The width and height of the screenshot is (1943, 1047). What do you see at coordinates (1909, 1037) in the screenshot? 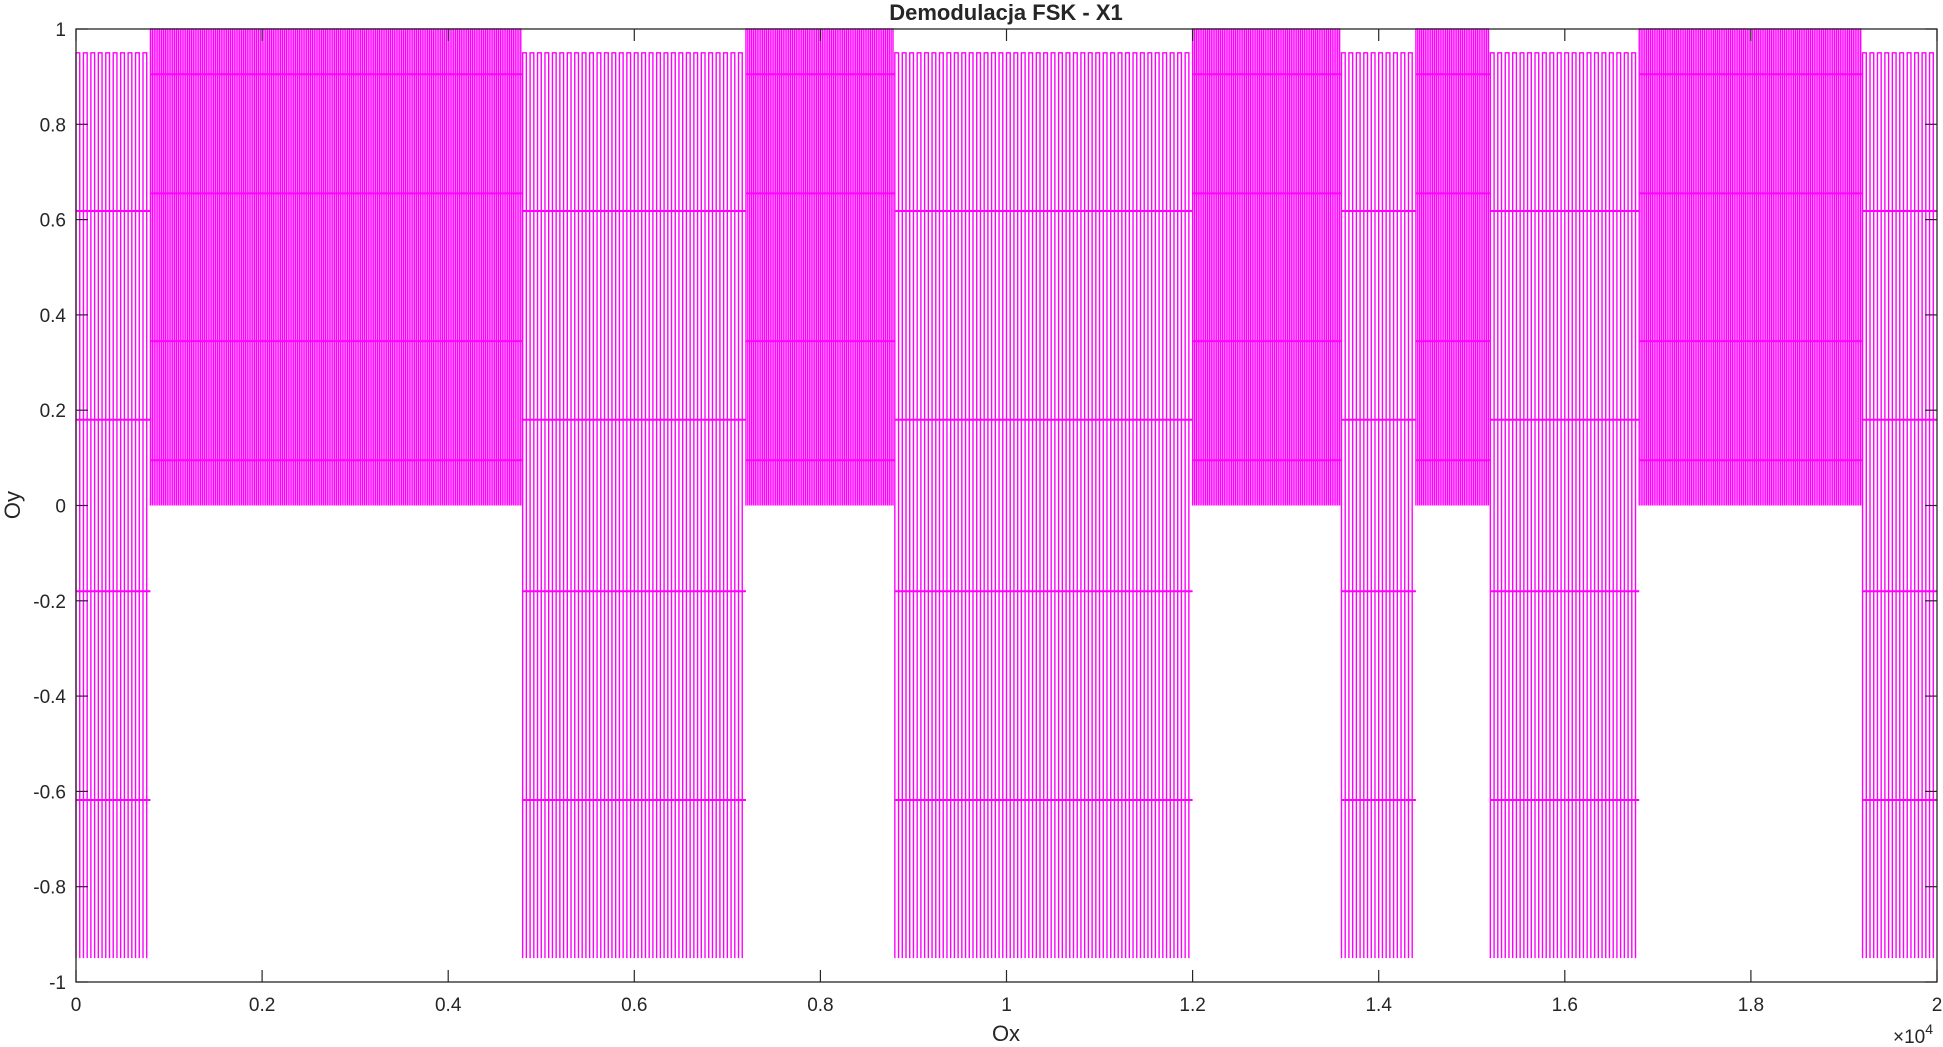
I see `x-exponent-base: ×10` at bounding box center [1909, 1037].